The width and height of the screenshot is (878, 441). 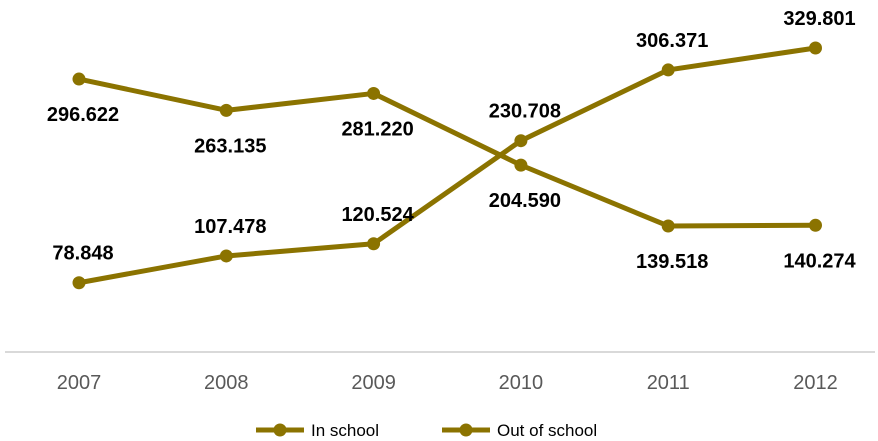 What do you see at coordinates (672, 41) in the screenshot?
I see `data-label-in-school-2011: 306.371` at bounding box center [672, 41].